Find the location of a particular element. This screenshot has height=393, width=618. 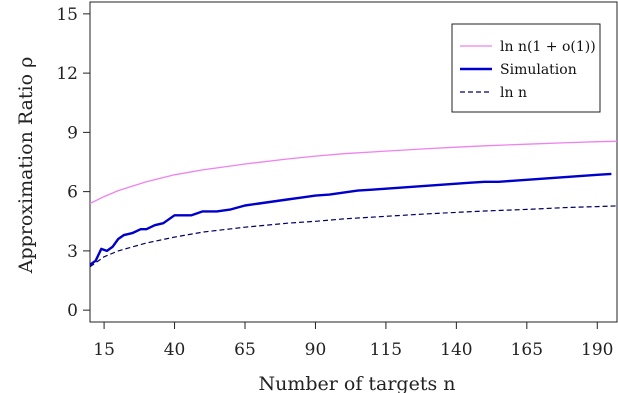

x-tick-label-4: 115 is located at coordinates (386, 350).